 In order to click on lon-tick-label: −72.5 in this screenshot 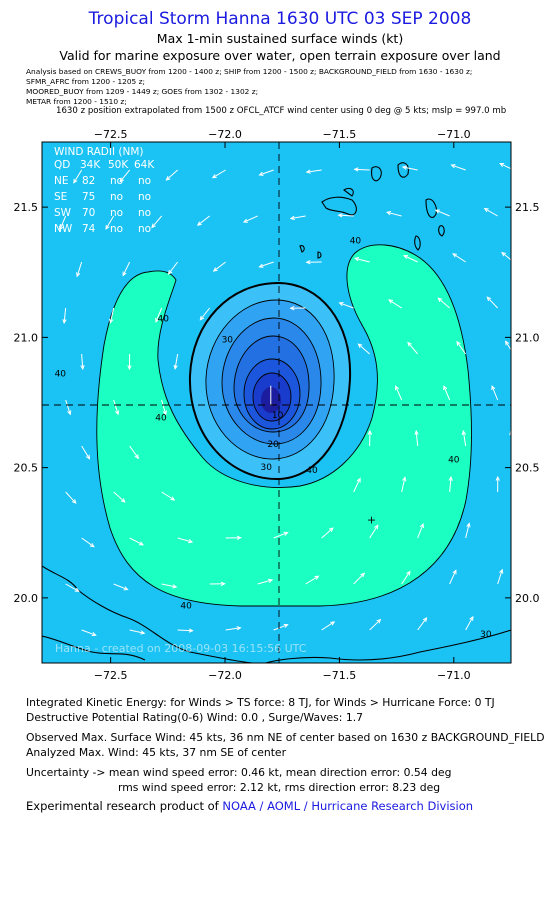, I will do `click(111, 675)`.